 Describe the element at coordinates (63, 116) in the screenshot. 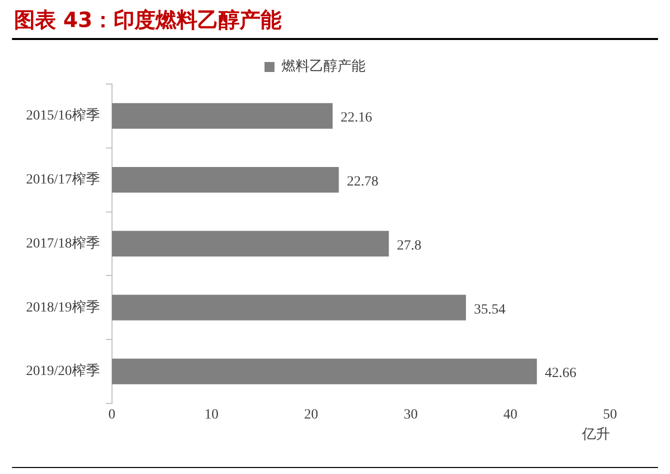

I see `y-tick-label: 2015/16榨季` at that location.